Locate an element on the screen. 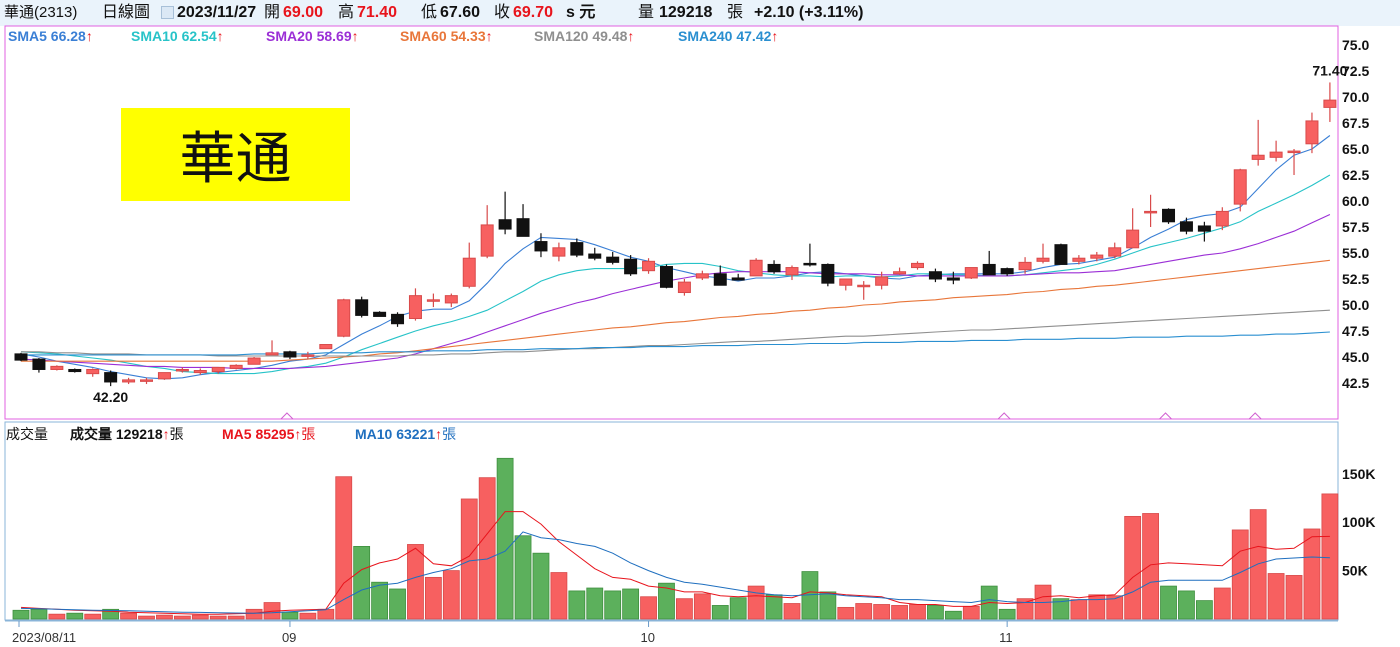 This screenshot has height=647, width=1400. price-tick-label: 70.0 is located at coordinates (1355, 97).